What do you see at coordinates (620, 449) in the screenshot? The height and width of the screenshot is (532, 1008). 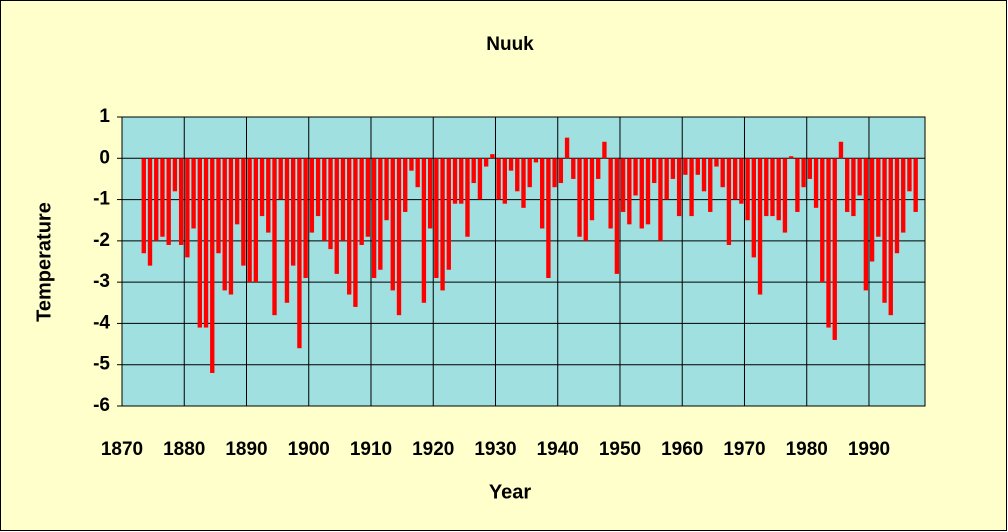 I see `x-tick-label: 1950` at bounding box center [620, 449].